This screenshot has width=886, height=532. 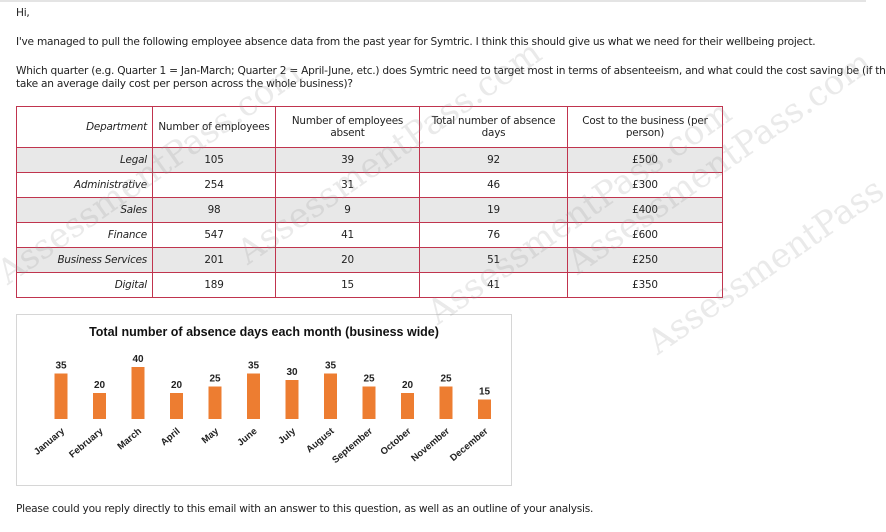 What do you see at coordinates (484, 409) in the screenshot?
I see `bar-december` at bounding box center [484, 409].